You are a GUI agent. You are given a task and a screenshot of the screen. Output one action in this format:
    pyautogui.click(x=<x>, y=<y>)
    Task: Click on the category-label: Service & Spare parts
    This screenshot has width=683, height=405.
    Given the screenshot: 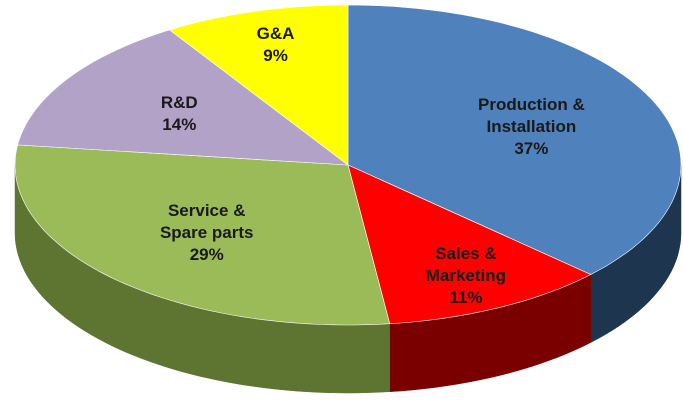 What is the action you would take?
    pyautogui.click(x=206, y=221)
    